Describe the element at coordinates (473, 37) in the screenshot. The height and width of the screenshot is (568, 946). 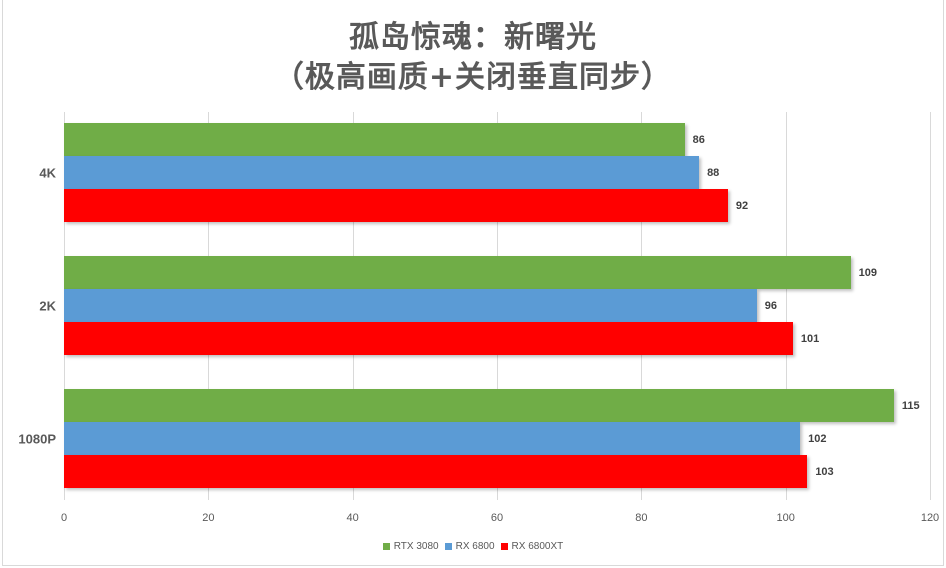
I see `chart-title: 孤岛惊魂：新曙光` at that location.